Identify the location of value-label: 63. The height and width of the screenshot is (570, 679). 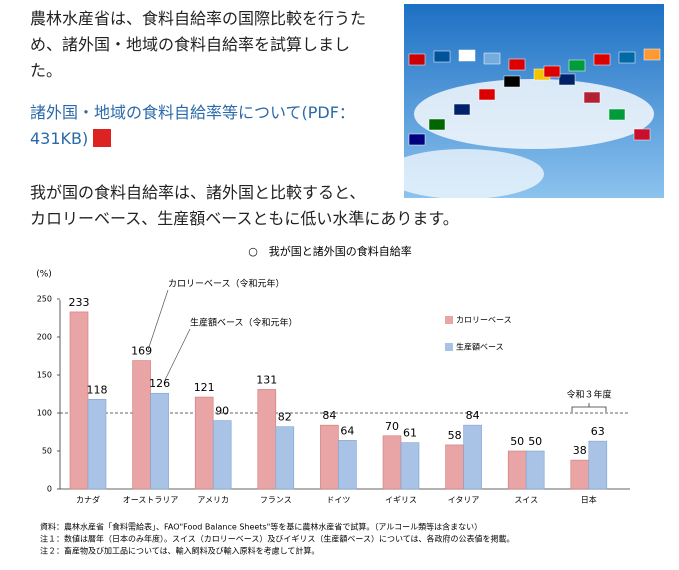
(598, 431).